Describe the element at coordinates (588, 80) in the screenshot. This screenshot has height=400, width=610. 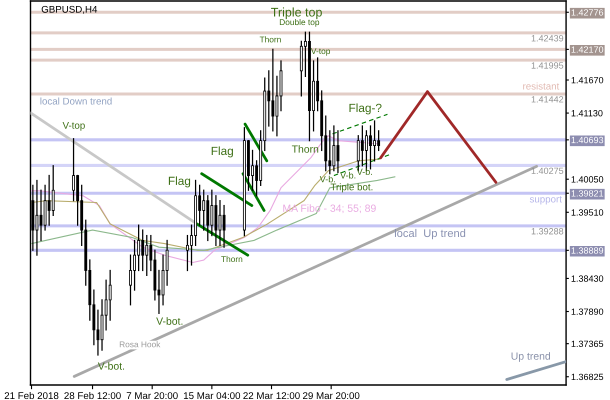
I see `y-tick-label: 1.41670` at that location.